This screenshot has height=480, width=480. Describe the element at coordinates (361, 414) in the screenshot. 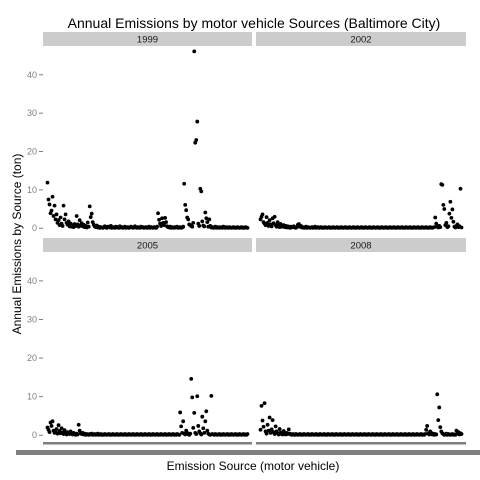

I see `data-points` at that location.